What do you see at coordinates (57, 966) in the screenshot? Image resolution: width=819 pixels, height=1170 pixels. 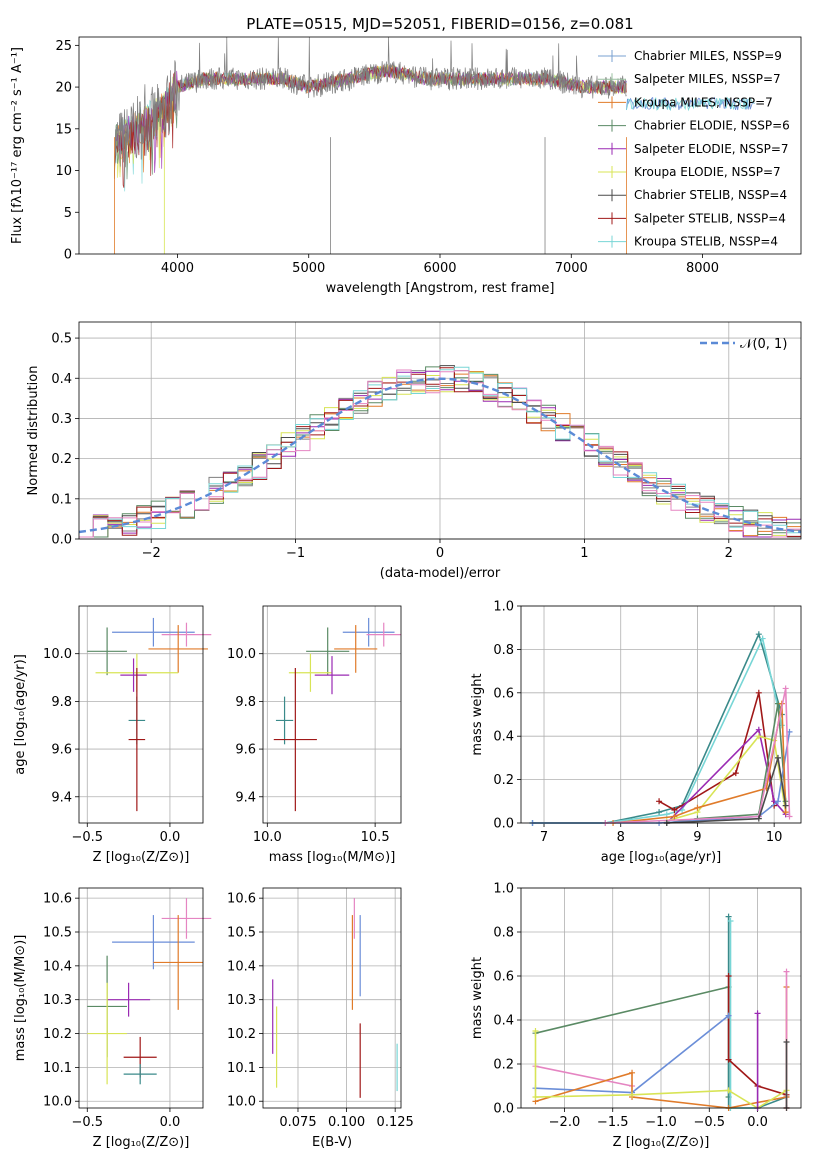 I see `y-tick-label: 10.4` at bounding box center [57, 966].